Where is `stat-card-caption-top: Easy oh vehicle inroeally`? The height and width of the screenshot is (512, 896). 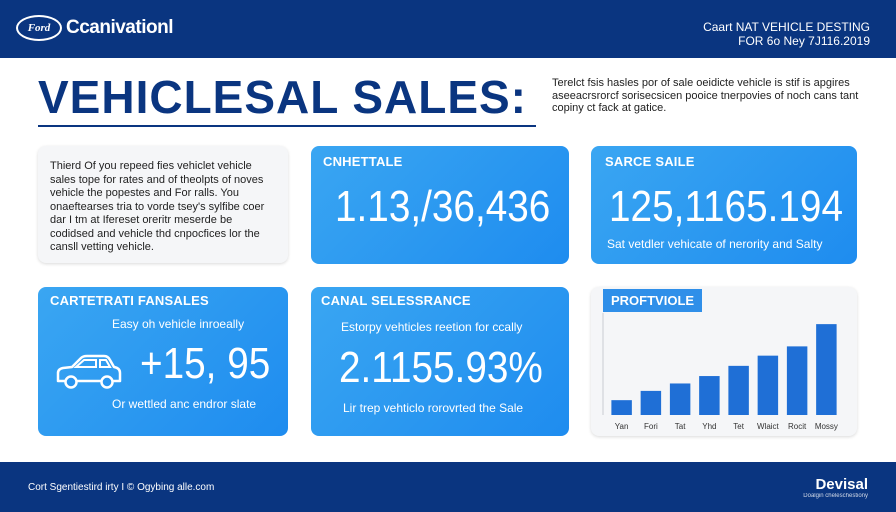 stat-card-caption-top: Easy oh vehicle inroeally is located at coordinates (178, 324).